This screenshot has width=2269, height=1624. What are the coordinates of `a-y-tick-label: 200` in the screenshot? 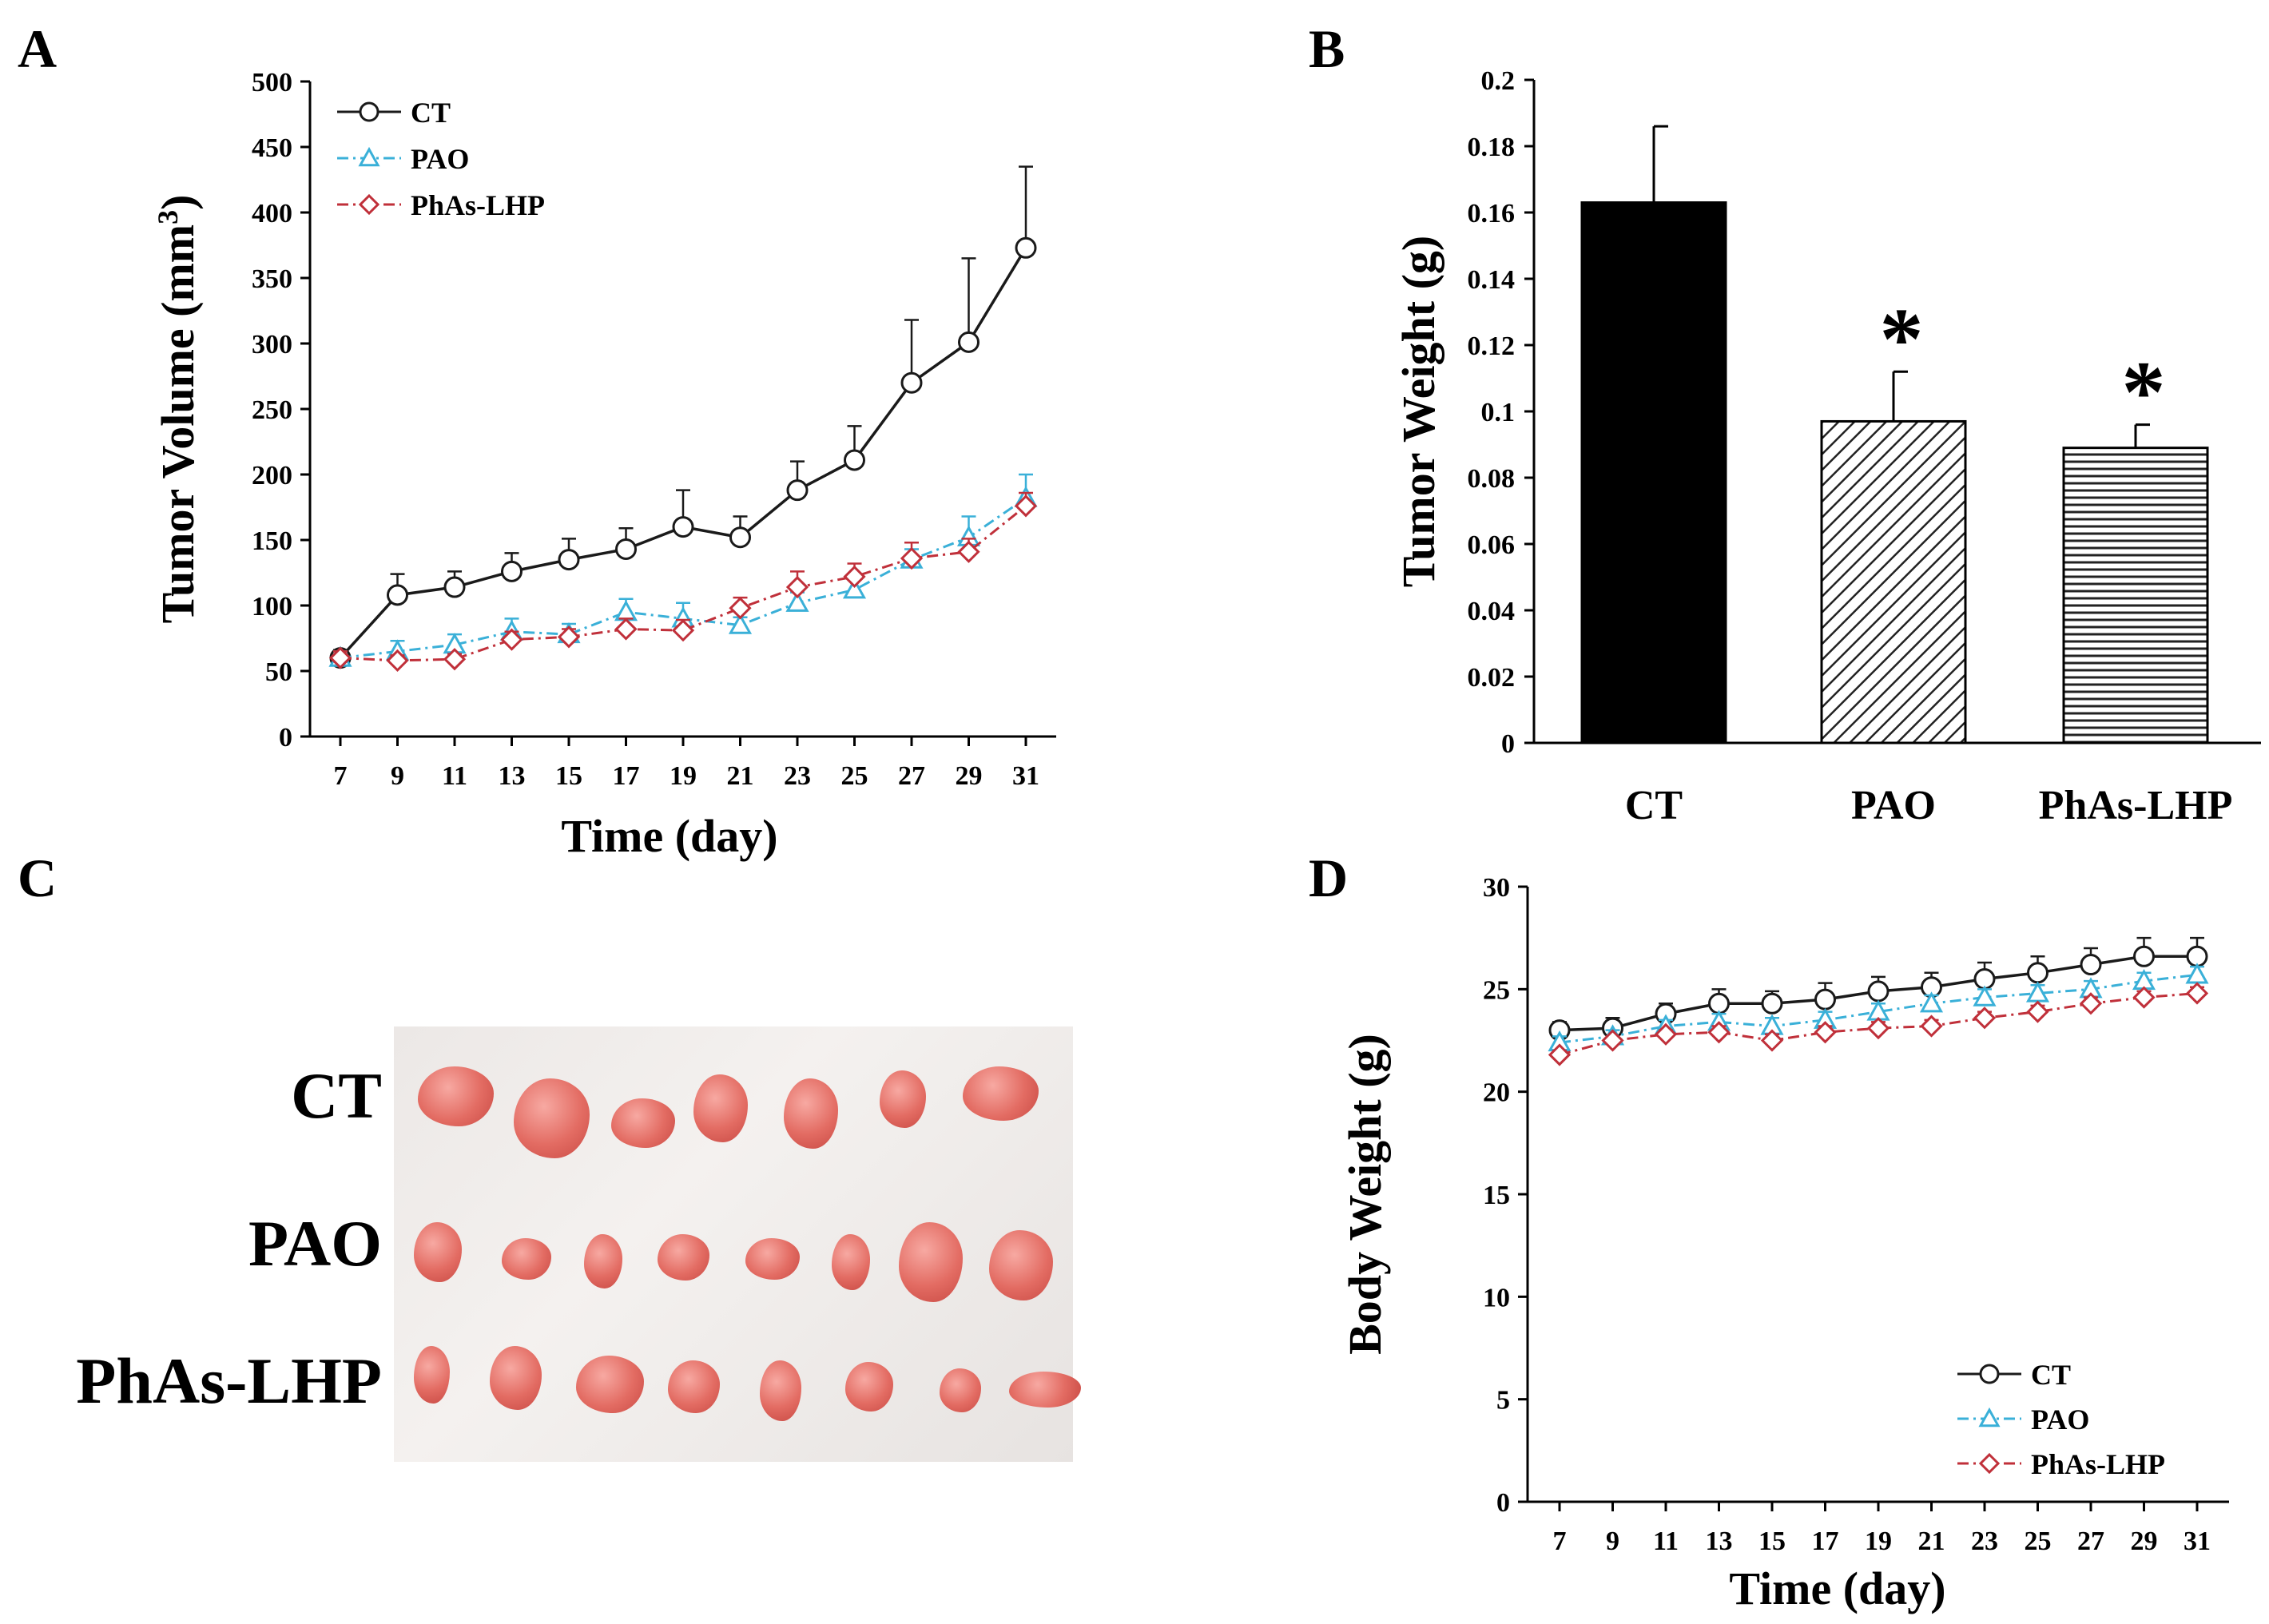 It's located at (272, 475).